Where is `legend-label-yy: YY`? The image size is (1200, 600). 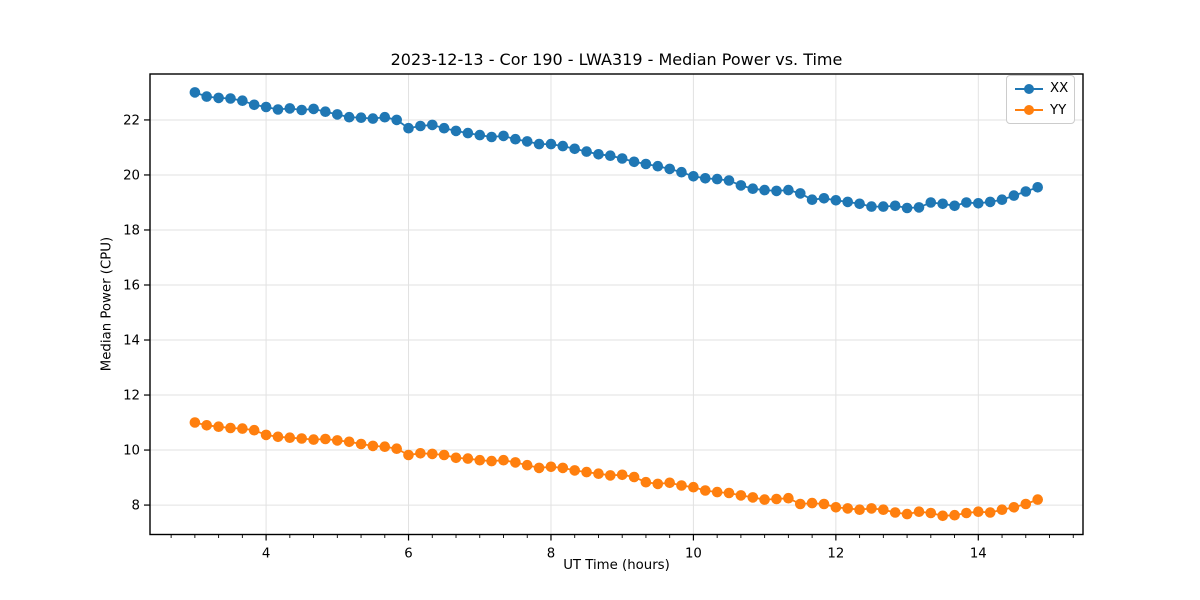 legend-label-yy: YY is located at coordinates (1058, 110).